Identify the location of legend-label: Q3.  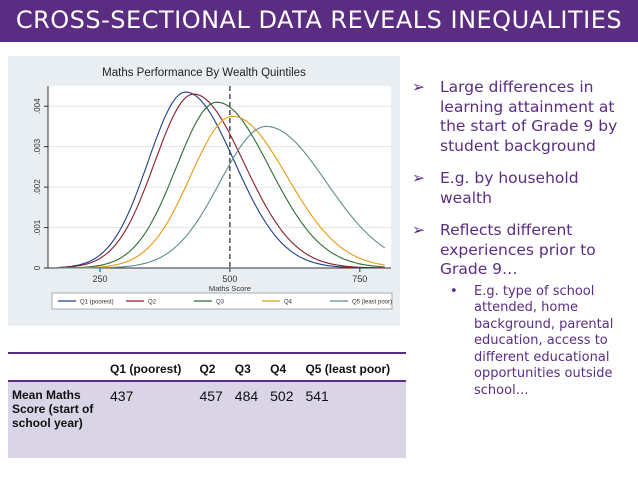
(220, 303).